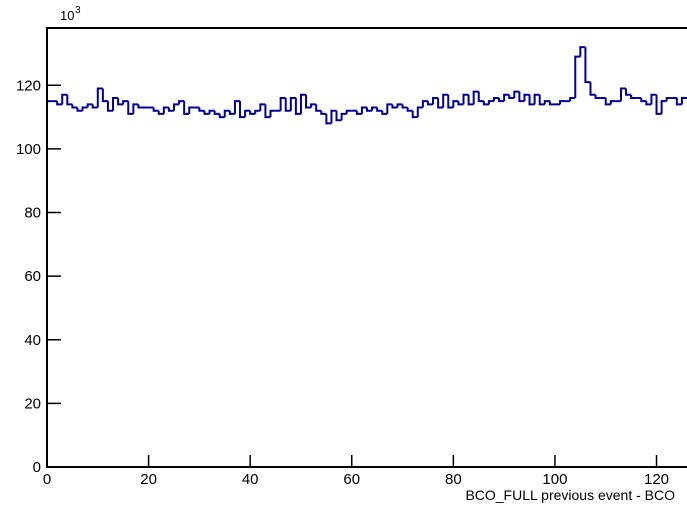 The height and width of the screenshot is (509, 687). I want to click on y-tick-label: 120, so click(28, 85).